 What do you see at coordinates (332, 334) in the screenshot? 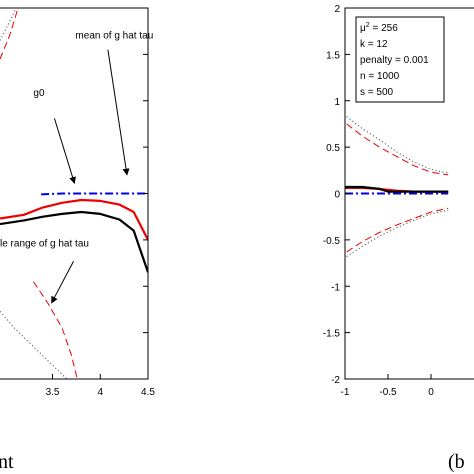
I see `right-y-tick-label: -1.5` at bounding box center [332, 334].